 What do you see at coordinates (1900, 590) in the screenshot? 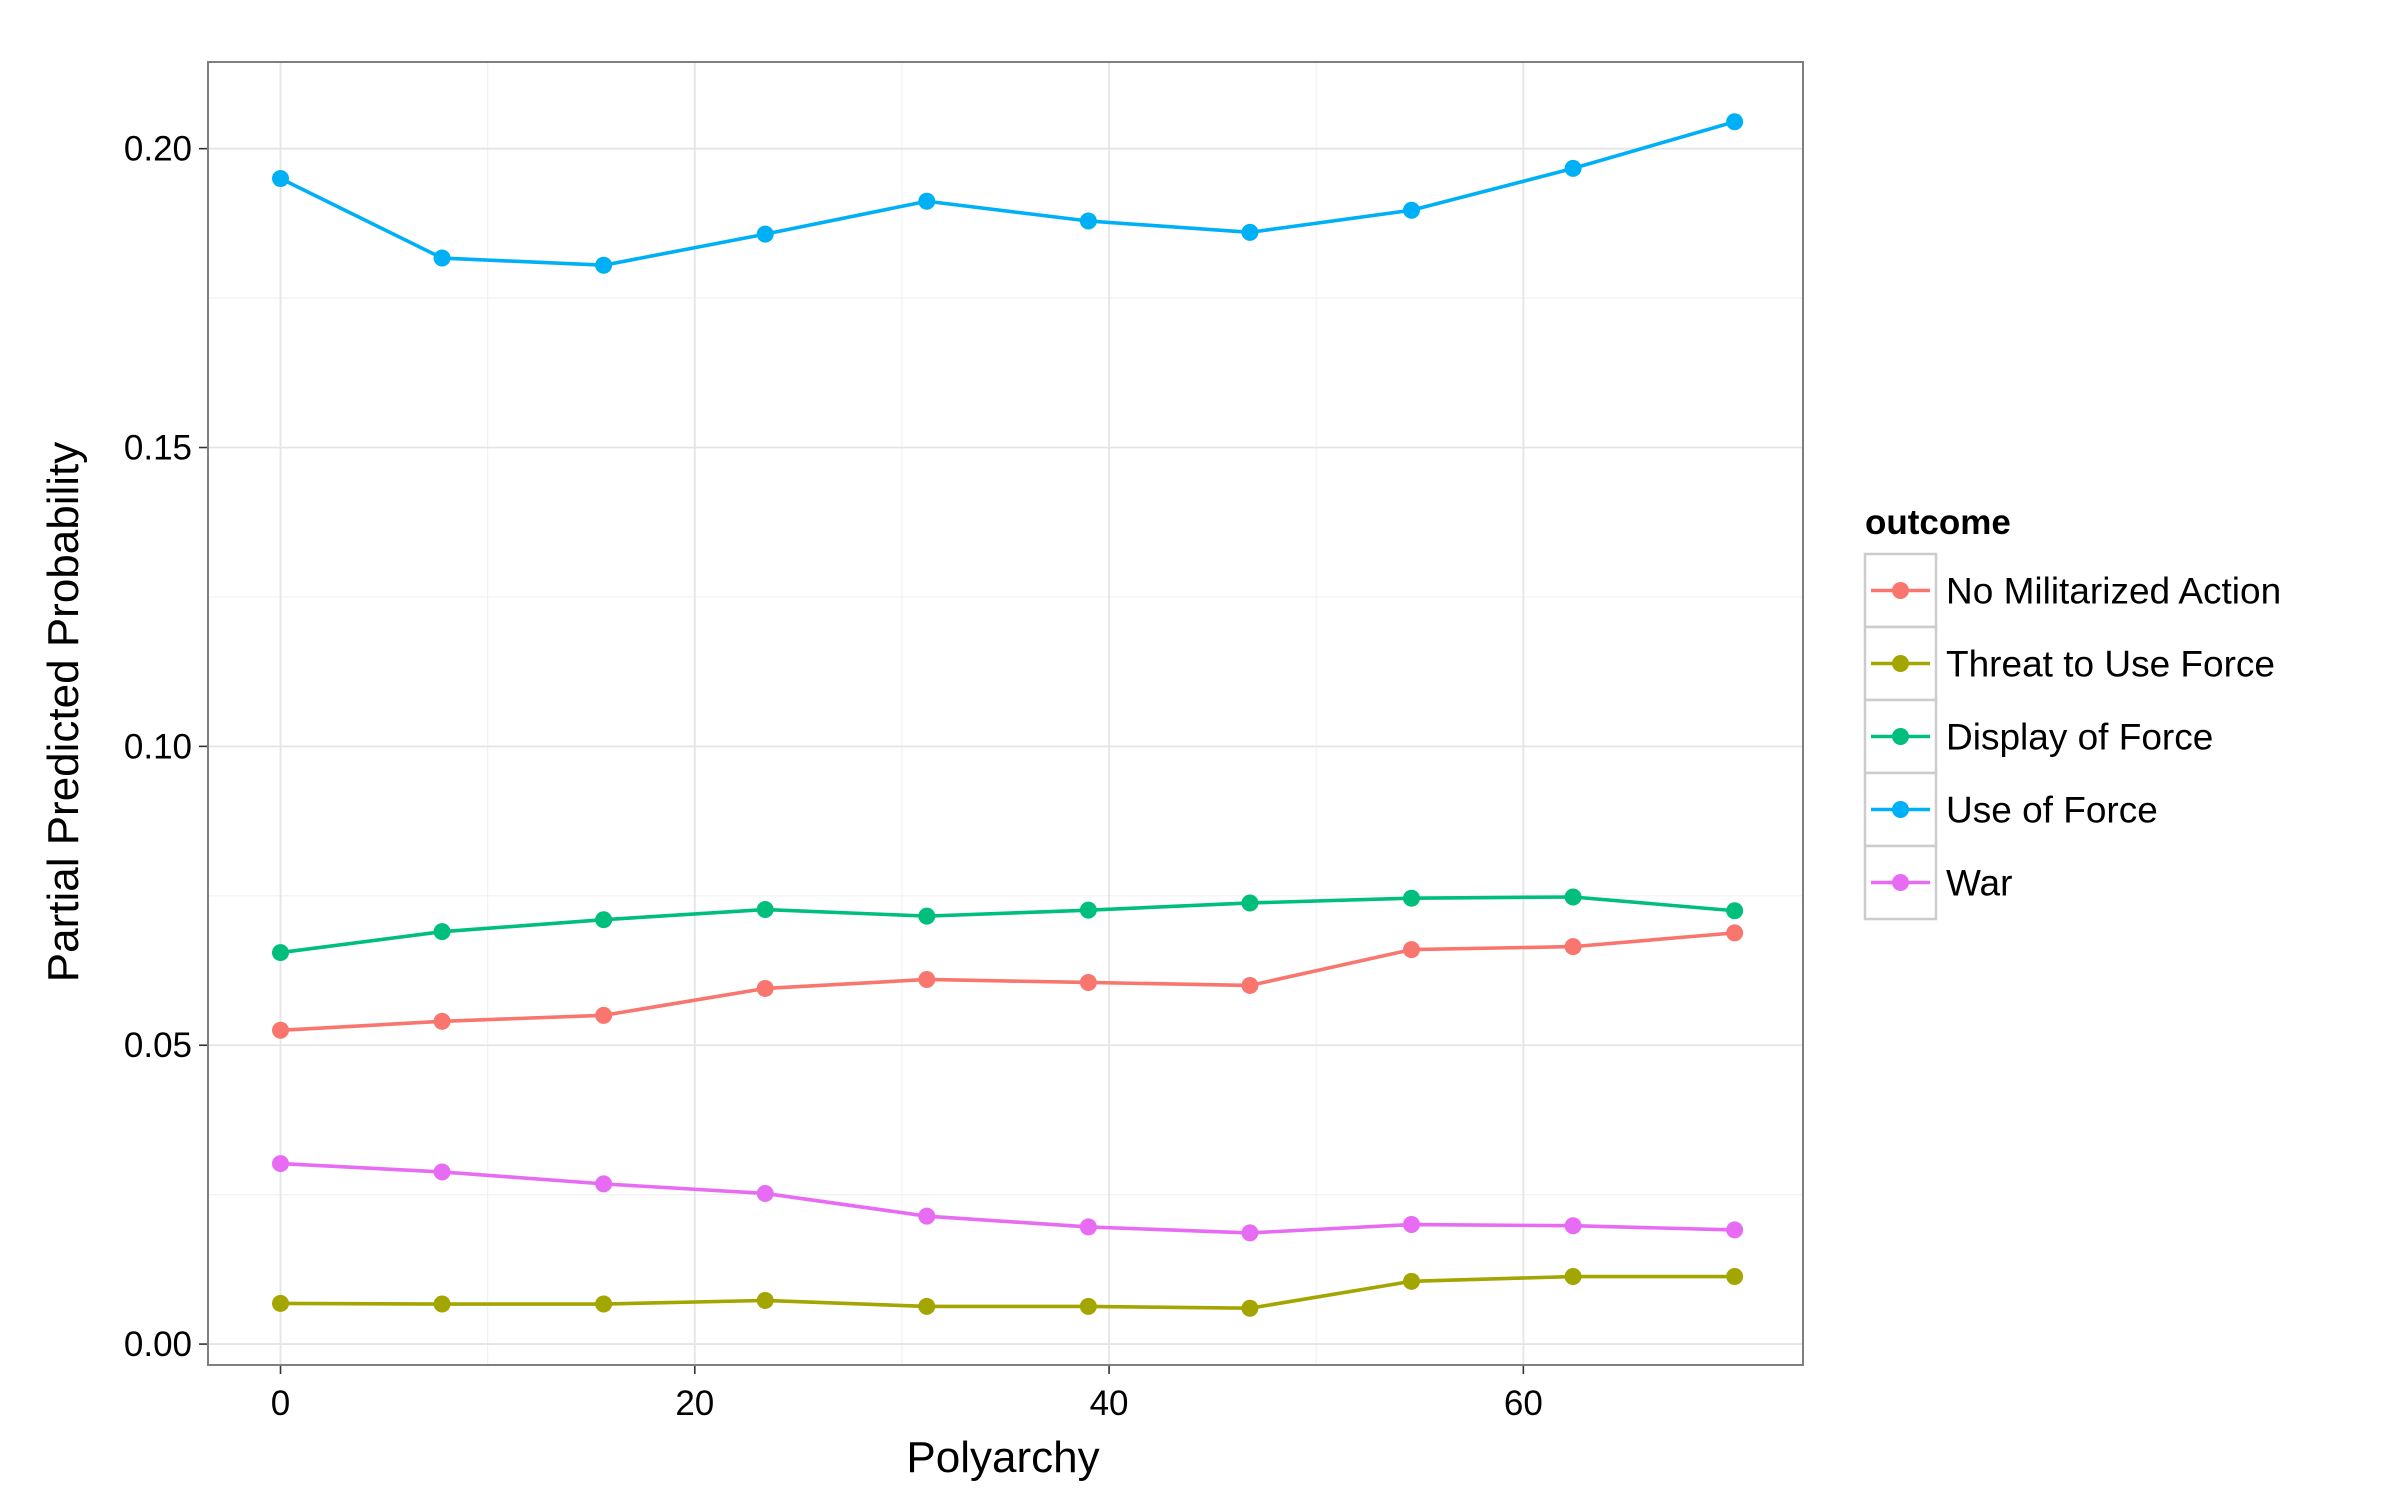
I see `legend-key-point-no-militarized-action` at bounding box center [1900, 590].